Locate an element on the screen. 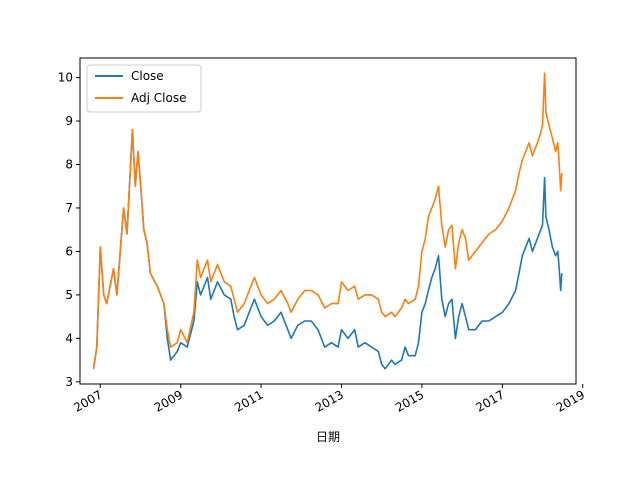 The height and width of the screenshot is (480, 640). y-tick-label: 10 is located at coordinates (65, 78).